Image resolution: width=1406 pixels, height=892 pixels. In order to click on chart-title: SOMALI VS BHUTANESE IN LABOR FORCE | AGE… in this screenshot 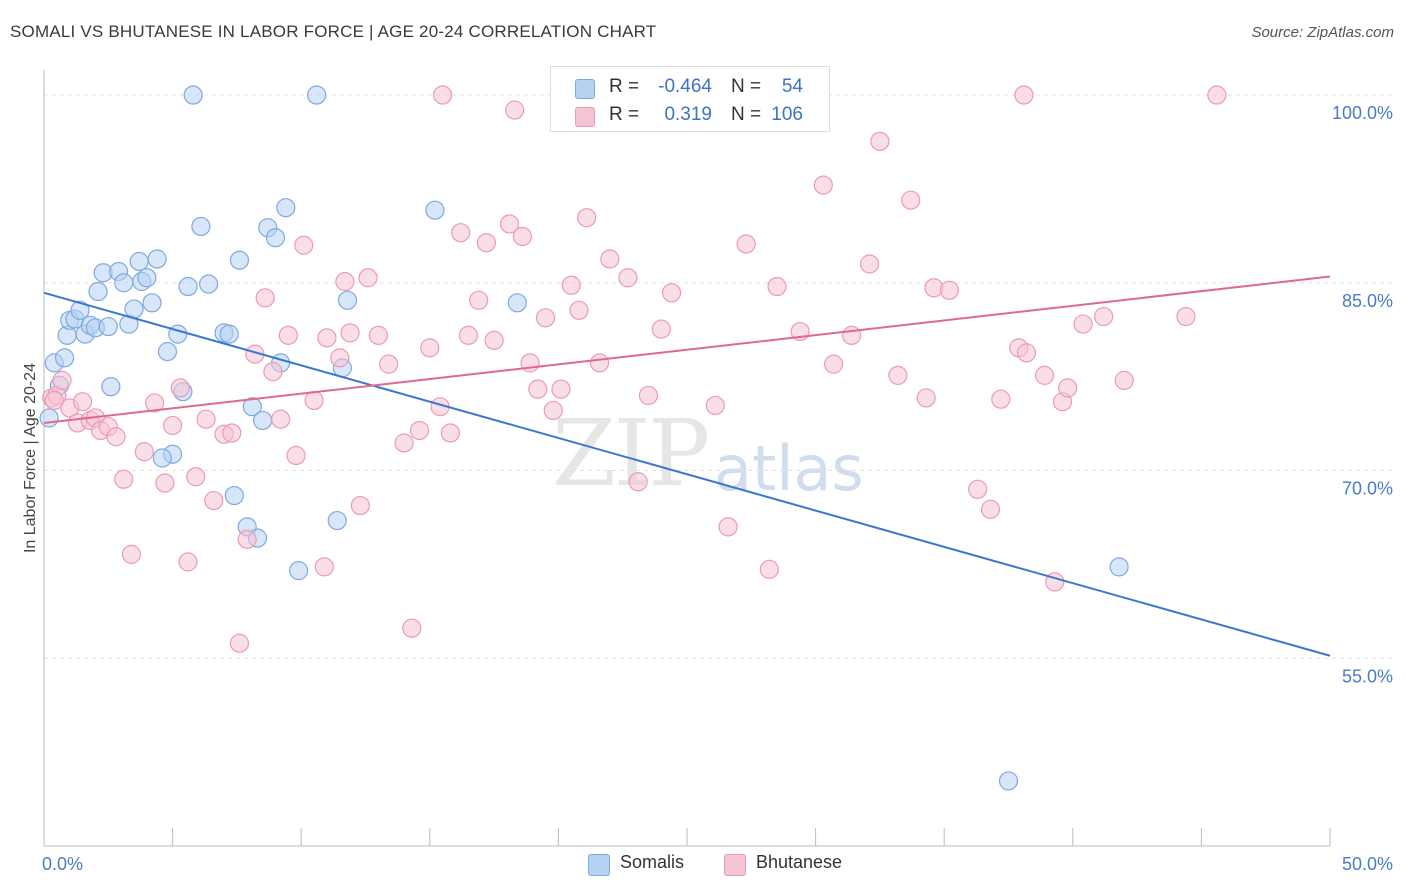, I will do `click(333, 31)`.